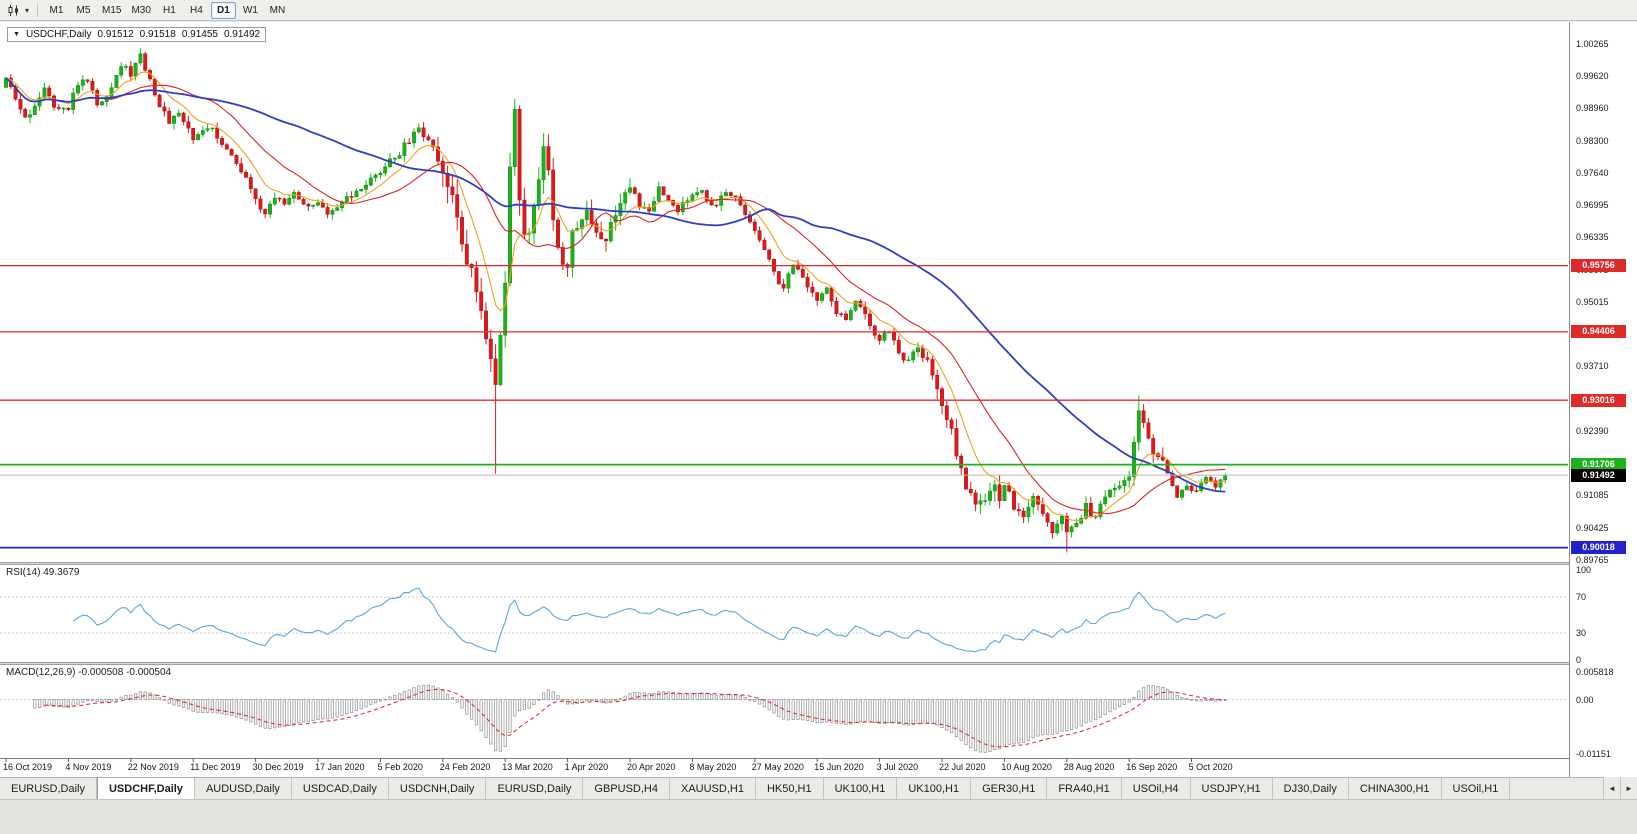 This screenshot has height=834, width=1637. Describe the element at coordinates (1009, 788) in the screenshot. I see `symbol-tab-ger30-h1: GER30,H1` at that location.